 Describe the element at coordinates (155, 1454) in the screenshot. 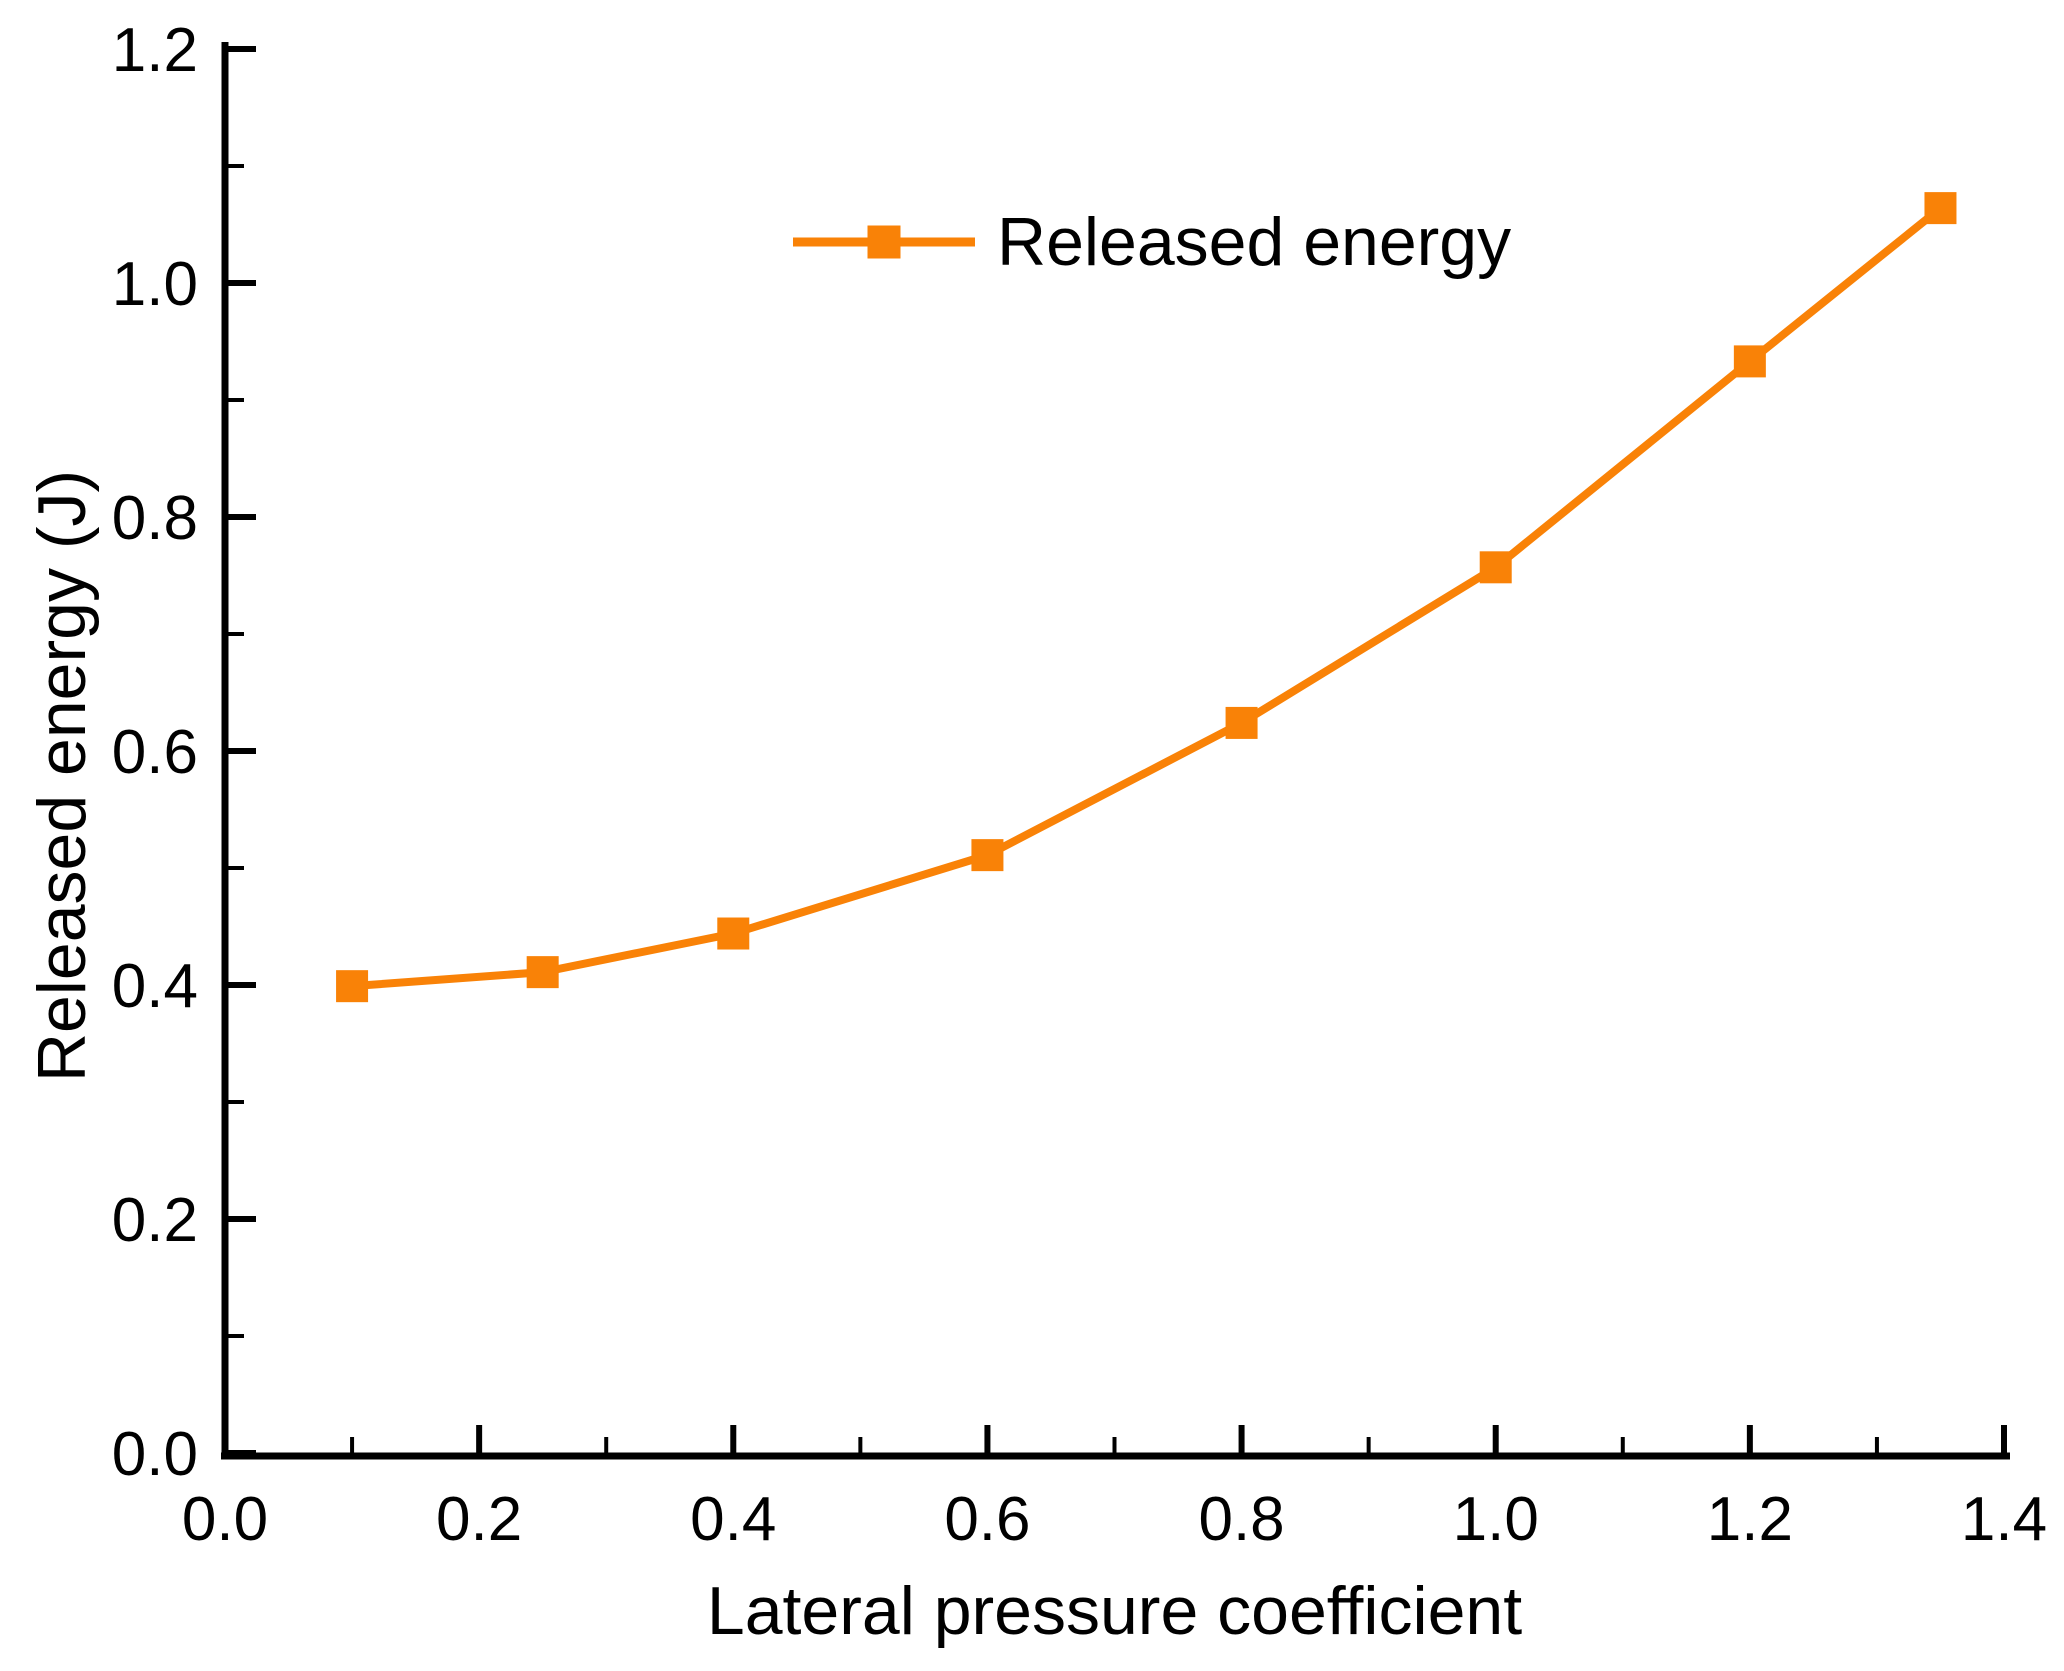

I see `y-tick-label: 0.0` at that location.